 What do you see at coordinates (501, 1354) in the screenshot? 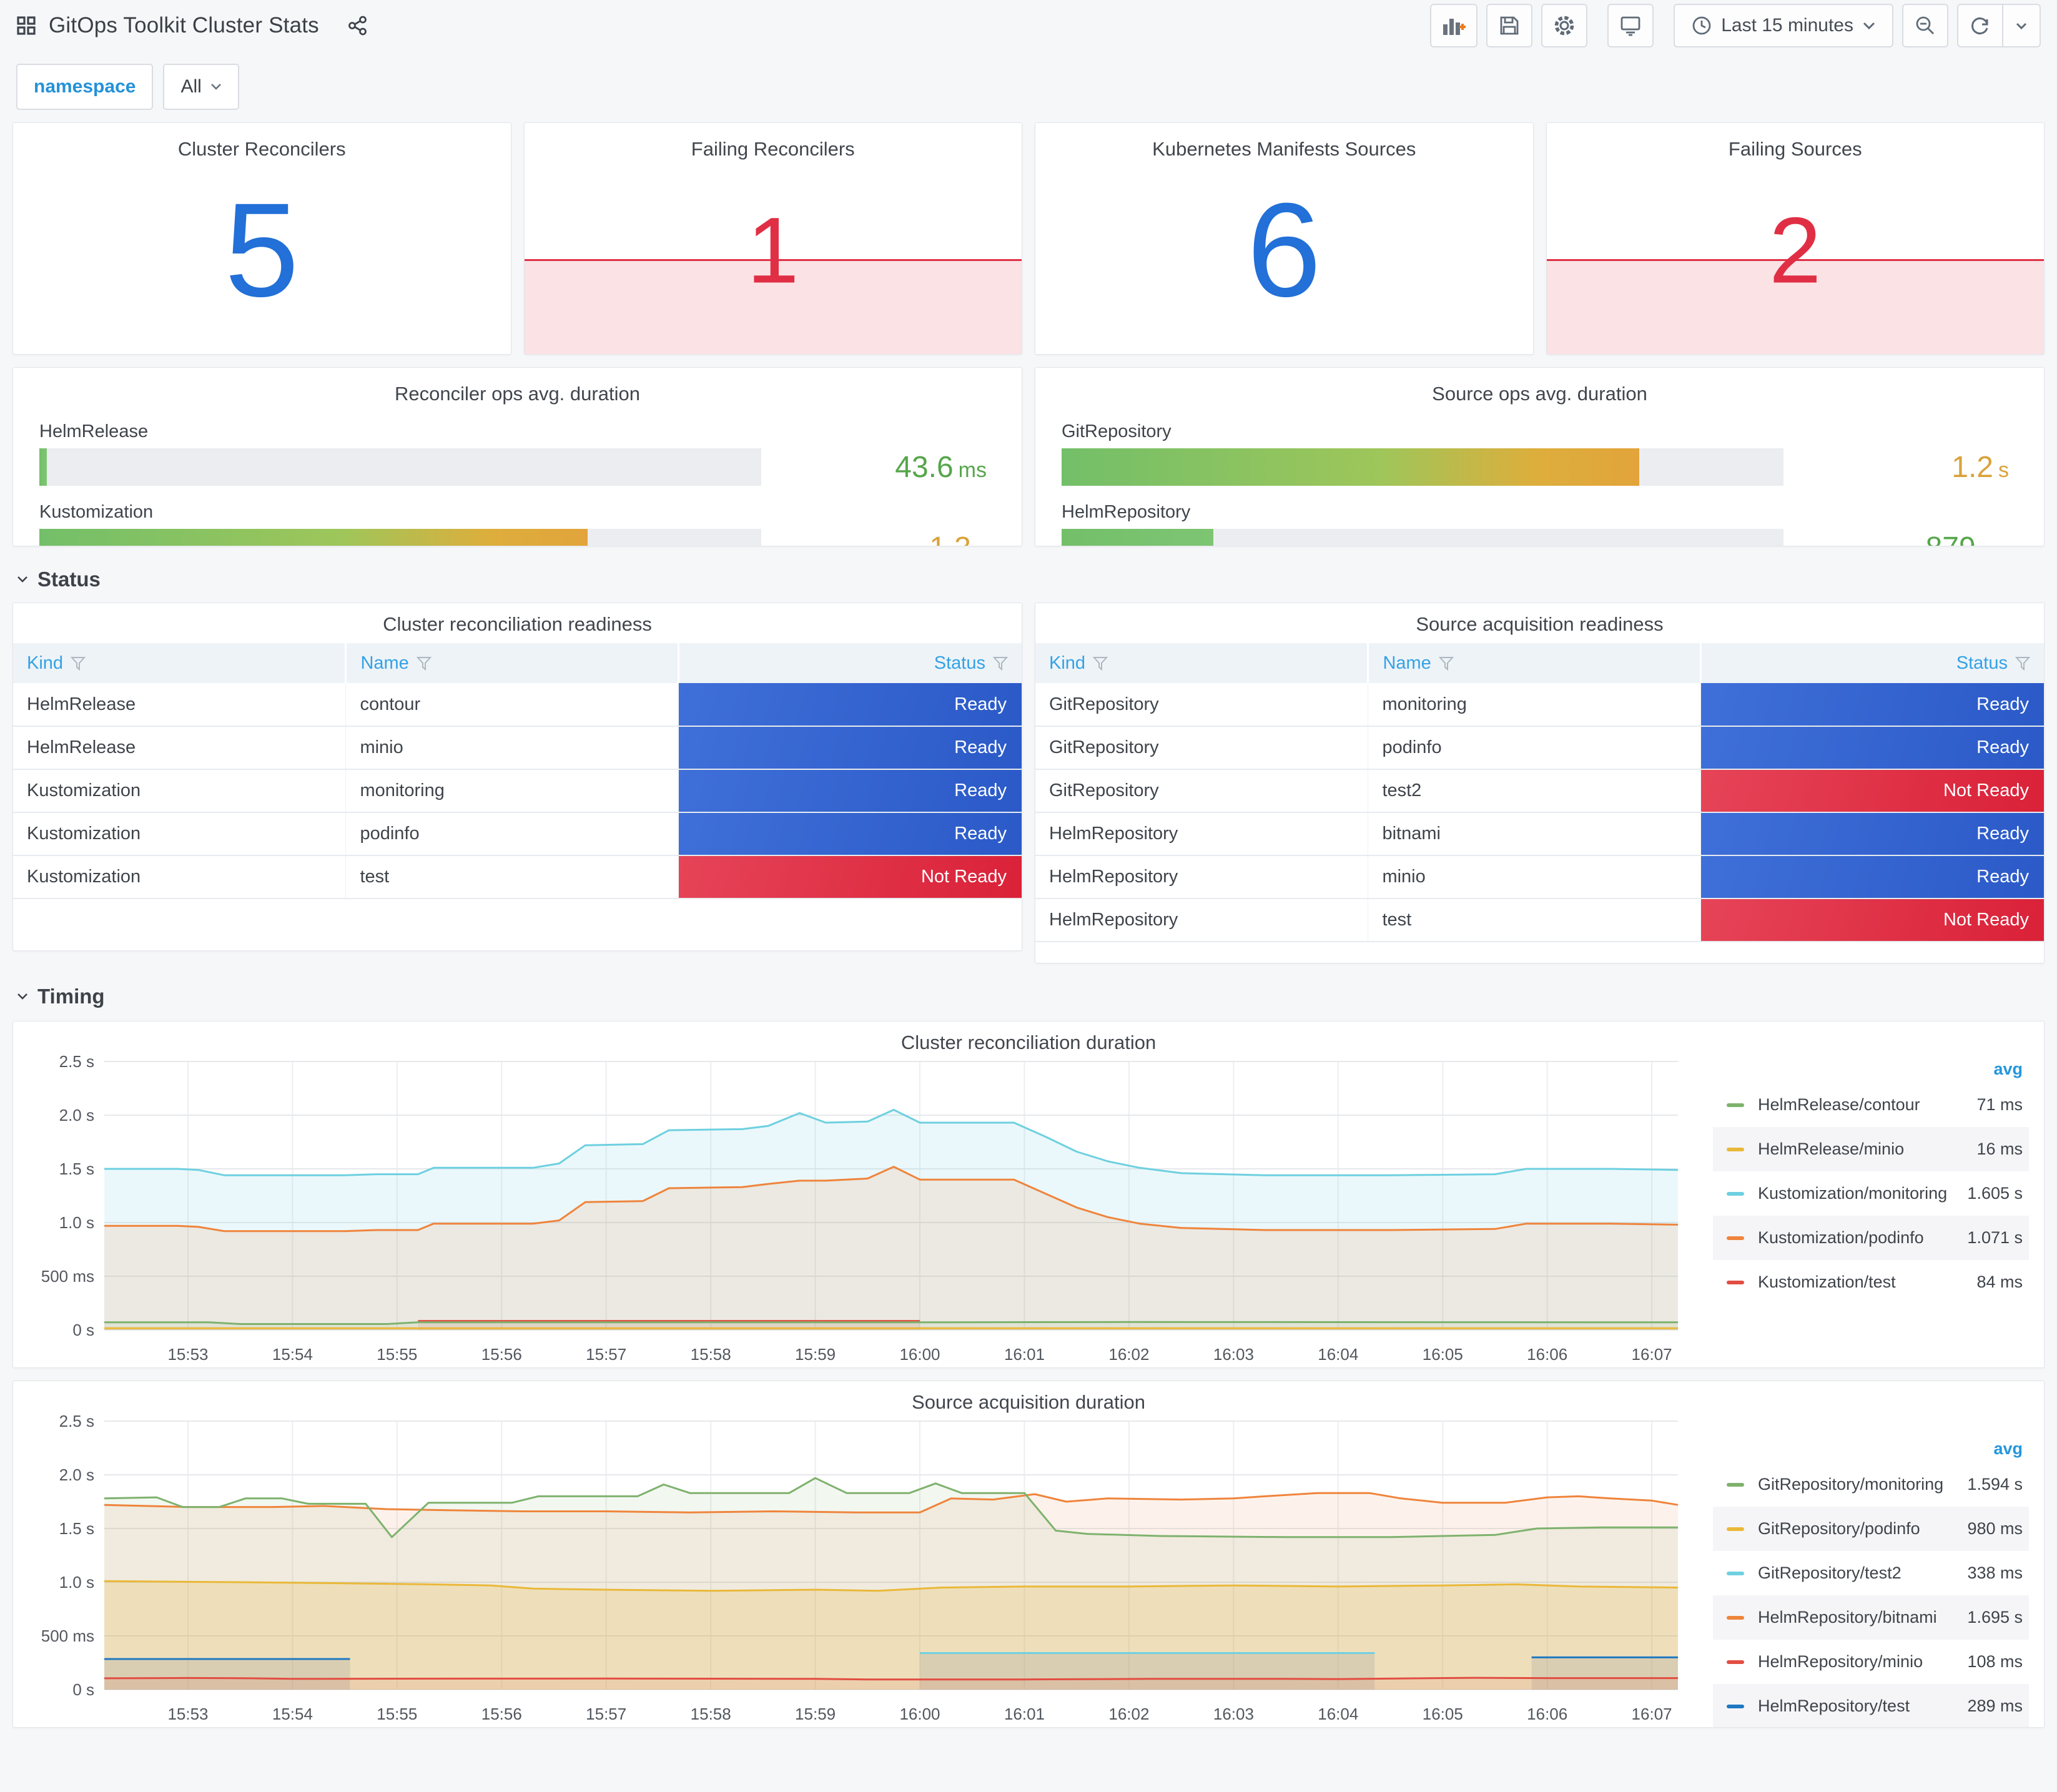
I see `svg-text: 15:56` at bounding box center [501, 1354].